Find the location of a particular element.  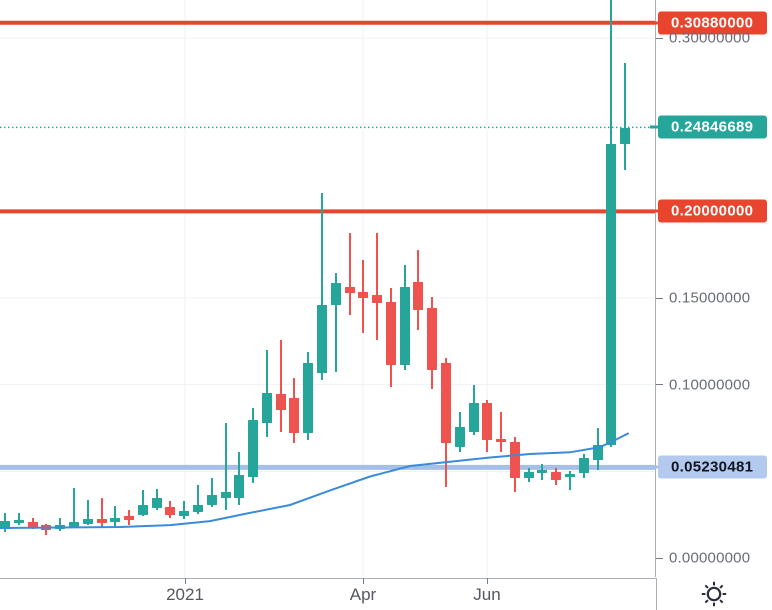

price-label-current-price: 0.24846689 is located at coordinates (712, 127).